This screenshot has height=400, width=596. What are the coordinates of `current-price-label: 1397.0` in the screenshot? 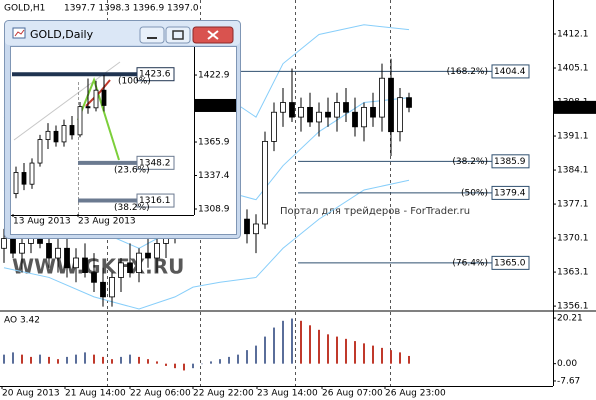 It's located at (213, 106).